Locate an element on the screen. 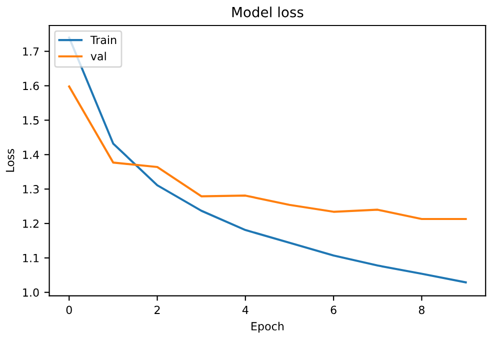  chart-title: Model loss is located at coordinates (268, 12).